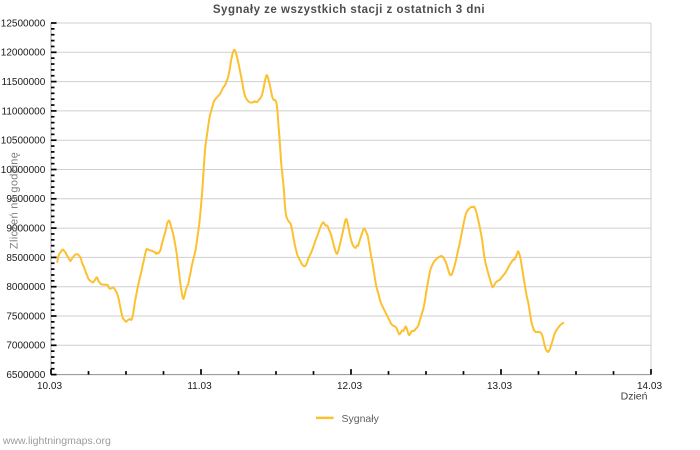  I want to click on svg-text: Zliczeń na godzinę, so click(15, 200).